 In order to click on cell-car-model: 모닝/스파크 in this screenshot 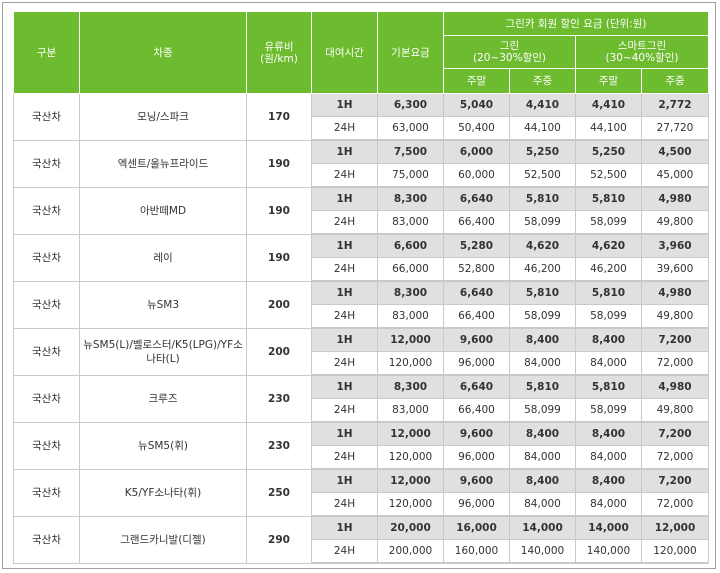, I will do `click(163, 117)`.